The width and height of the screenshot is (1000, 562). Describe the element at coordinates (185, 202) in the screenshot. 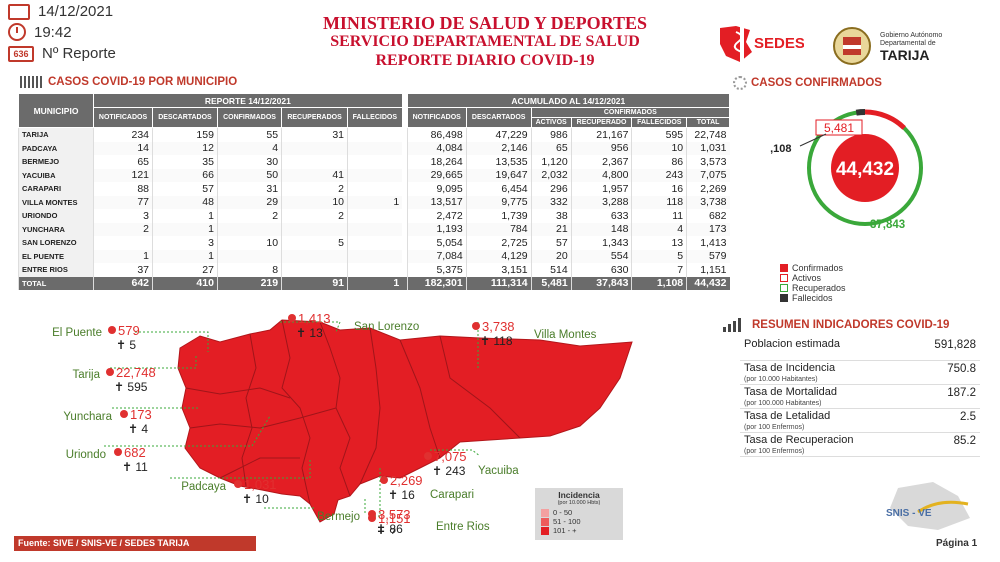

I see `reporte-cell: 48` at that location.